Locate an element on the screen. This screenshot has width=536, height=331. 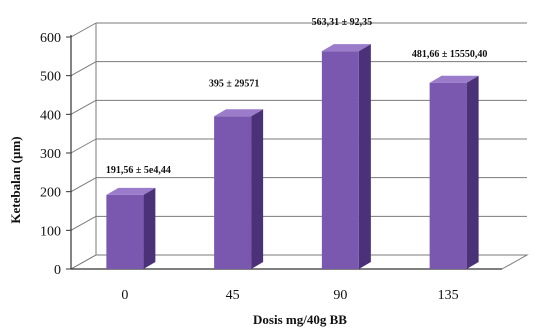
x-tick-labels: 0 45 90 135 is located at coordinates (289, 295).